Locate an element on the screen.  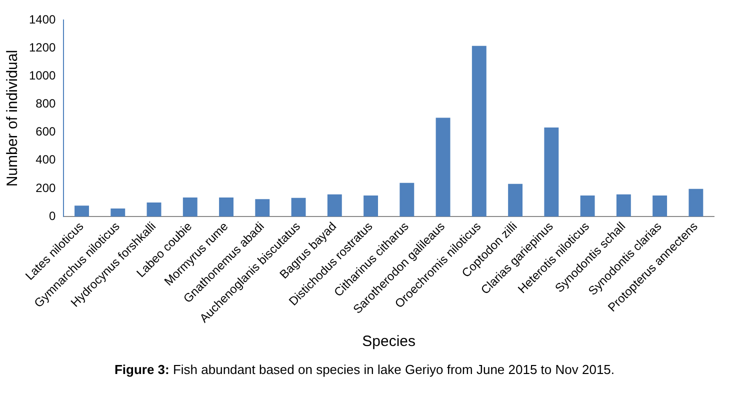
y-tick-label: 1200 is located at coordinates (42, 47).